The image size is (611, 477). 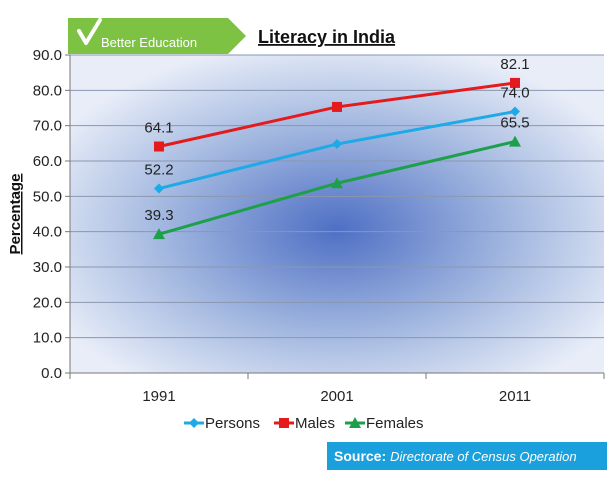 What do you see at coordinates (355, 422) in the screenshot?
I see `legend-marker-females` at bounding box center [355, 422].